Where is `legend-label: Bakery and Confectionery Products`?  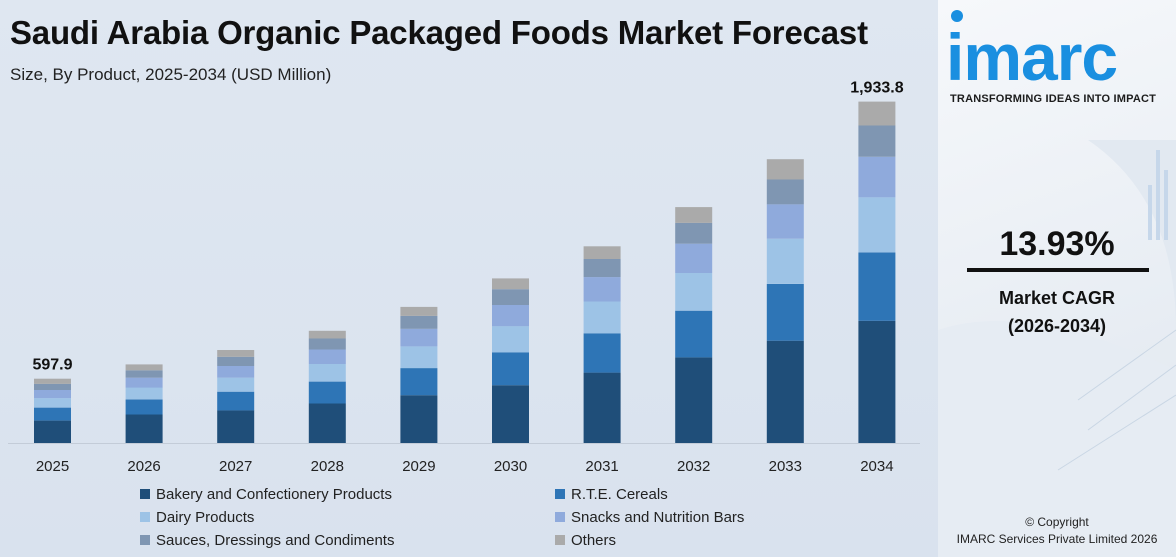
legend-label: Bakery and Confectionery Products is located at coordinates (274, 494).